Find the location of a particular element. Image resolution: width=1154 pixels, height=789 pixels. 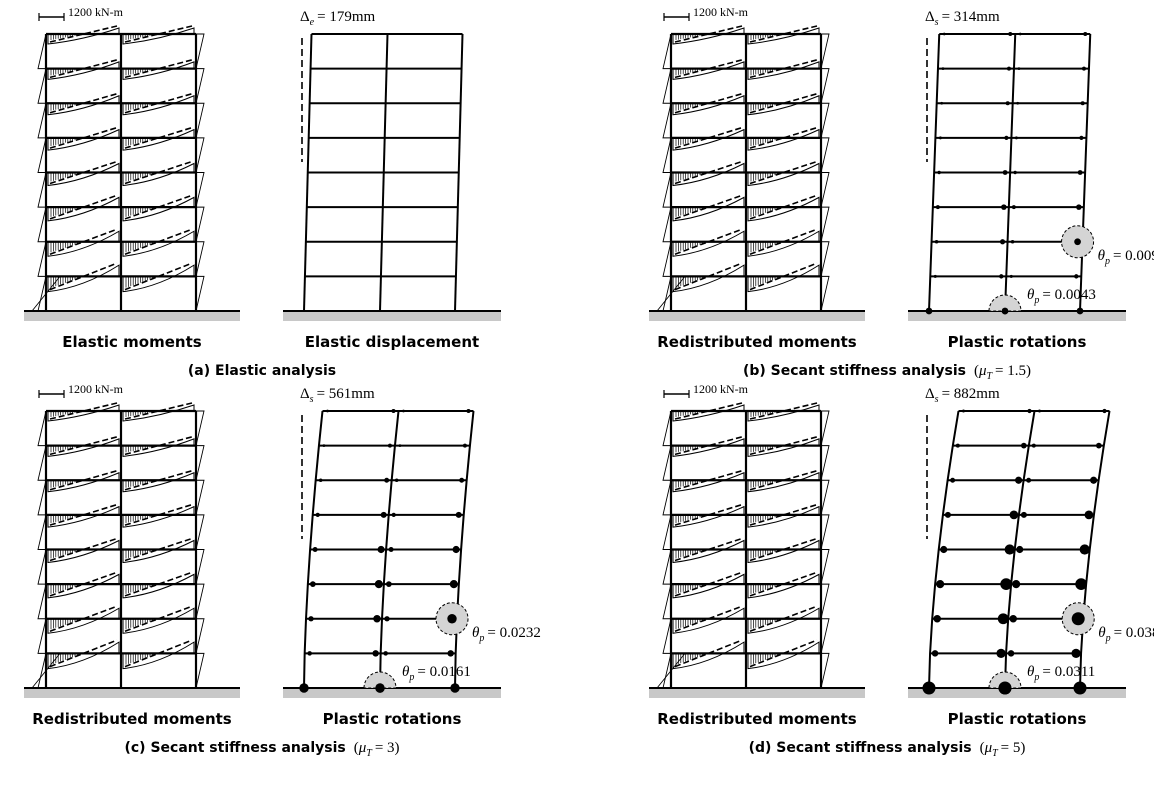

displacement-value: = 314mm is located at coordinates (971, 17).